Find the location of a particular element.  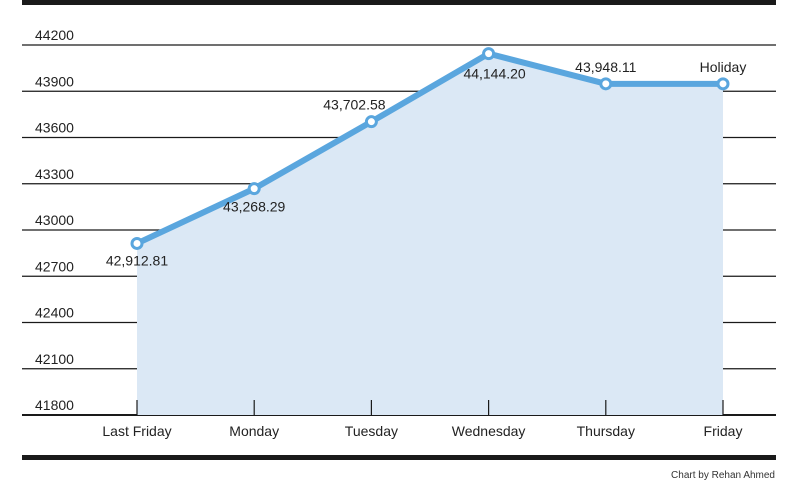

x-tick-label: Monday is located at coordinates (254, 431).